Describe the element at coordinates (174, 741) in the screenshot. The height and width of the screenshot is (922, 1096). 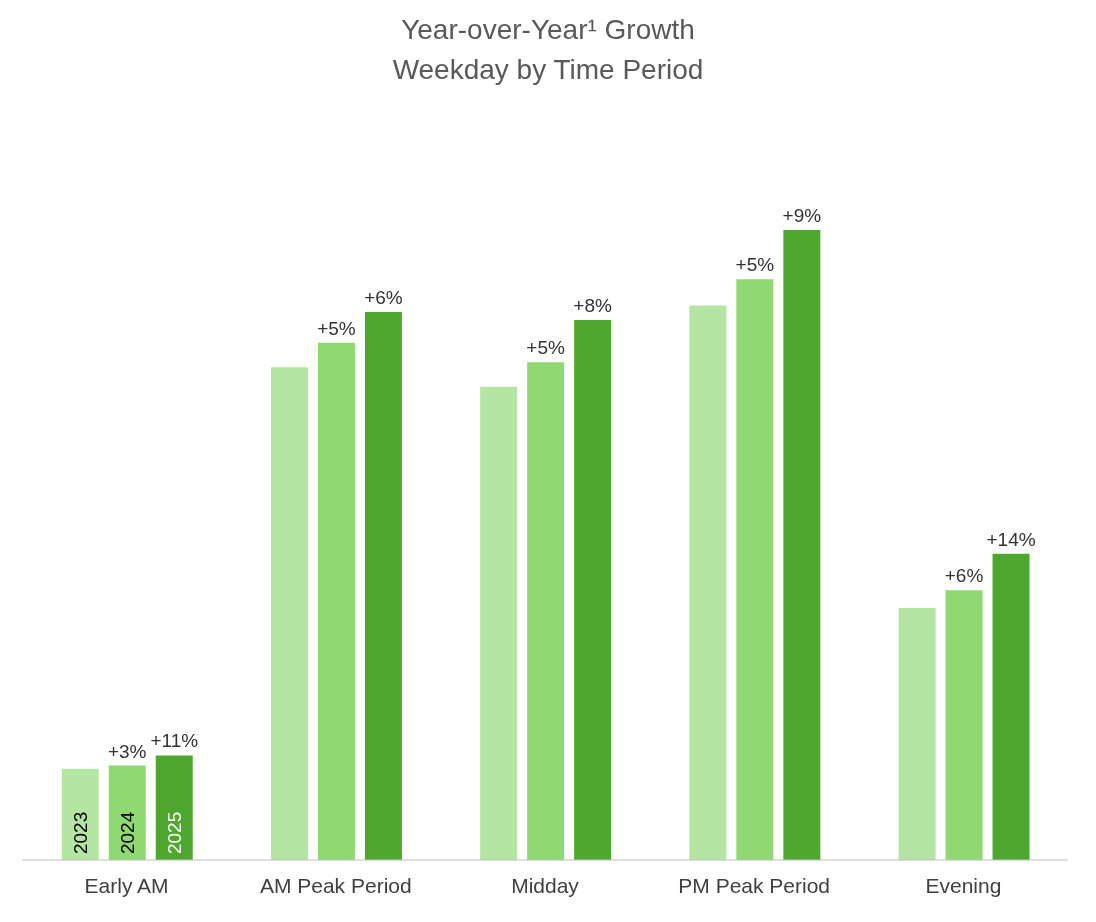
I see `annotation: +11%` at that location.